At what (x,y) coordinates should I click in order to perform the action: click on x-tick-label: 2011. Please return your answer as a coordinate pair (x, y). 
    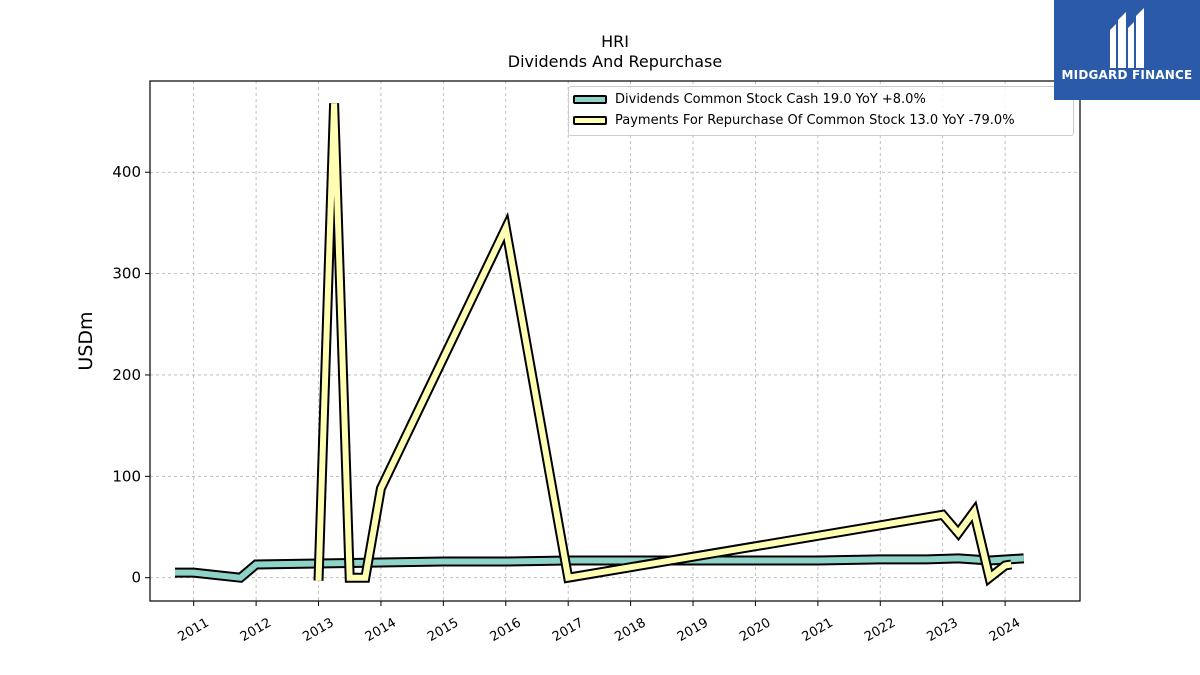
    Looking at the image, I should click on (194, 630).